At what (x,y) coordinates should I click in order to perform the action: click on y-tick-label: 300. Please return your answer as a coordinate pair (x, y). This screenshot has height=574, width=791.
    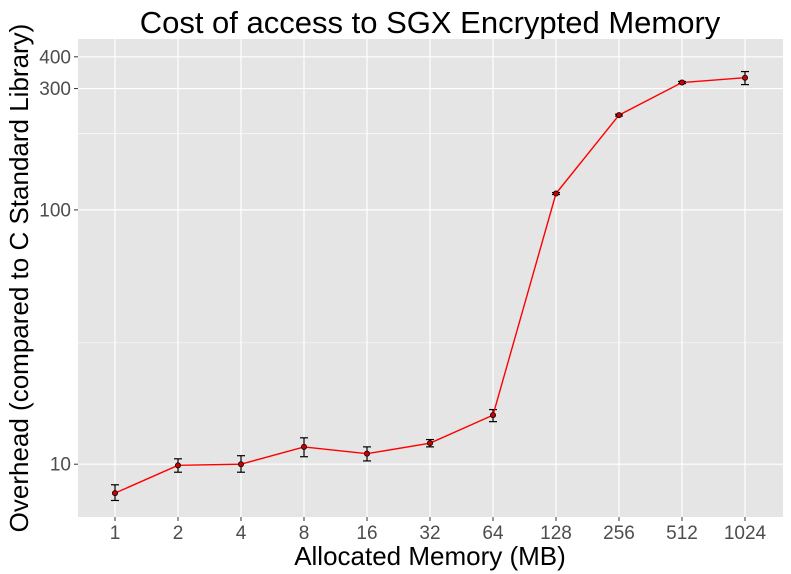
    Looking at the image, I should click on (55, 89).